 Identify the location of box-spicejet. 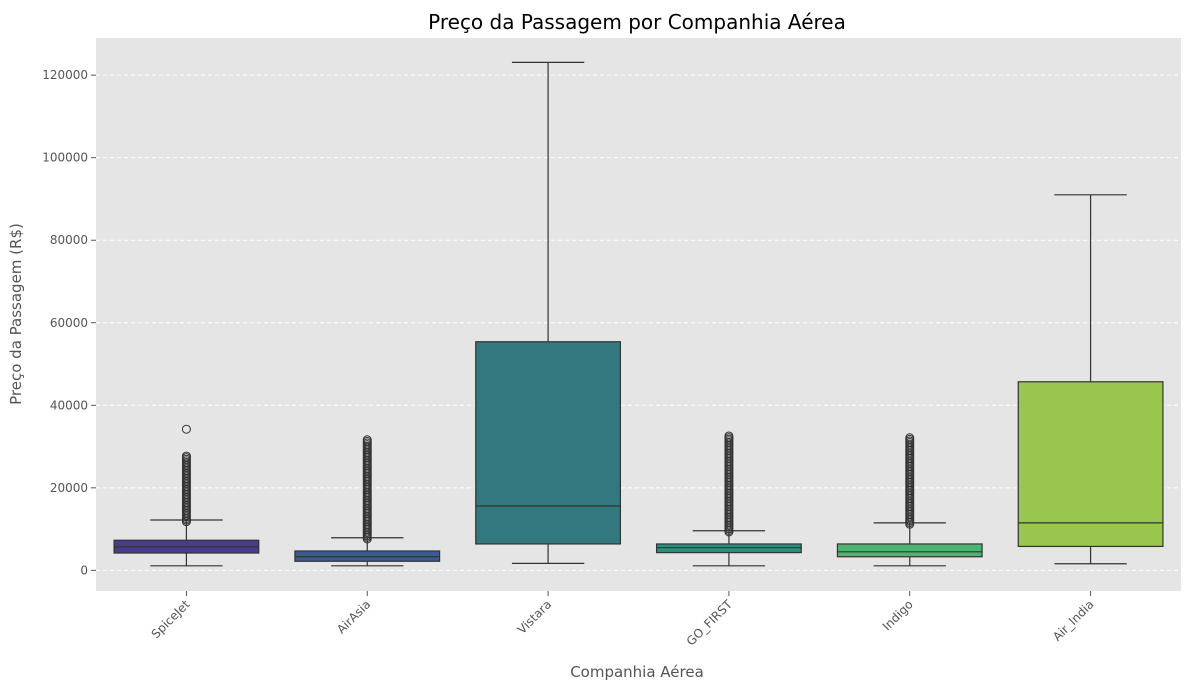
(186, 495).